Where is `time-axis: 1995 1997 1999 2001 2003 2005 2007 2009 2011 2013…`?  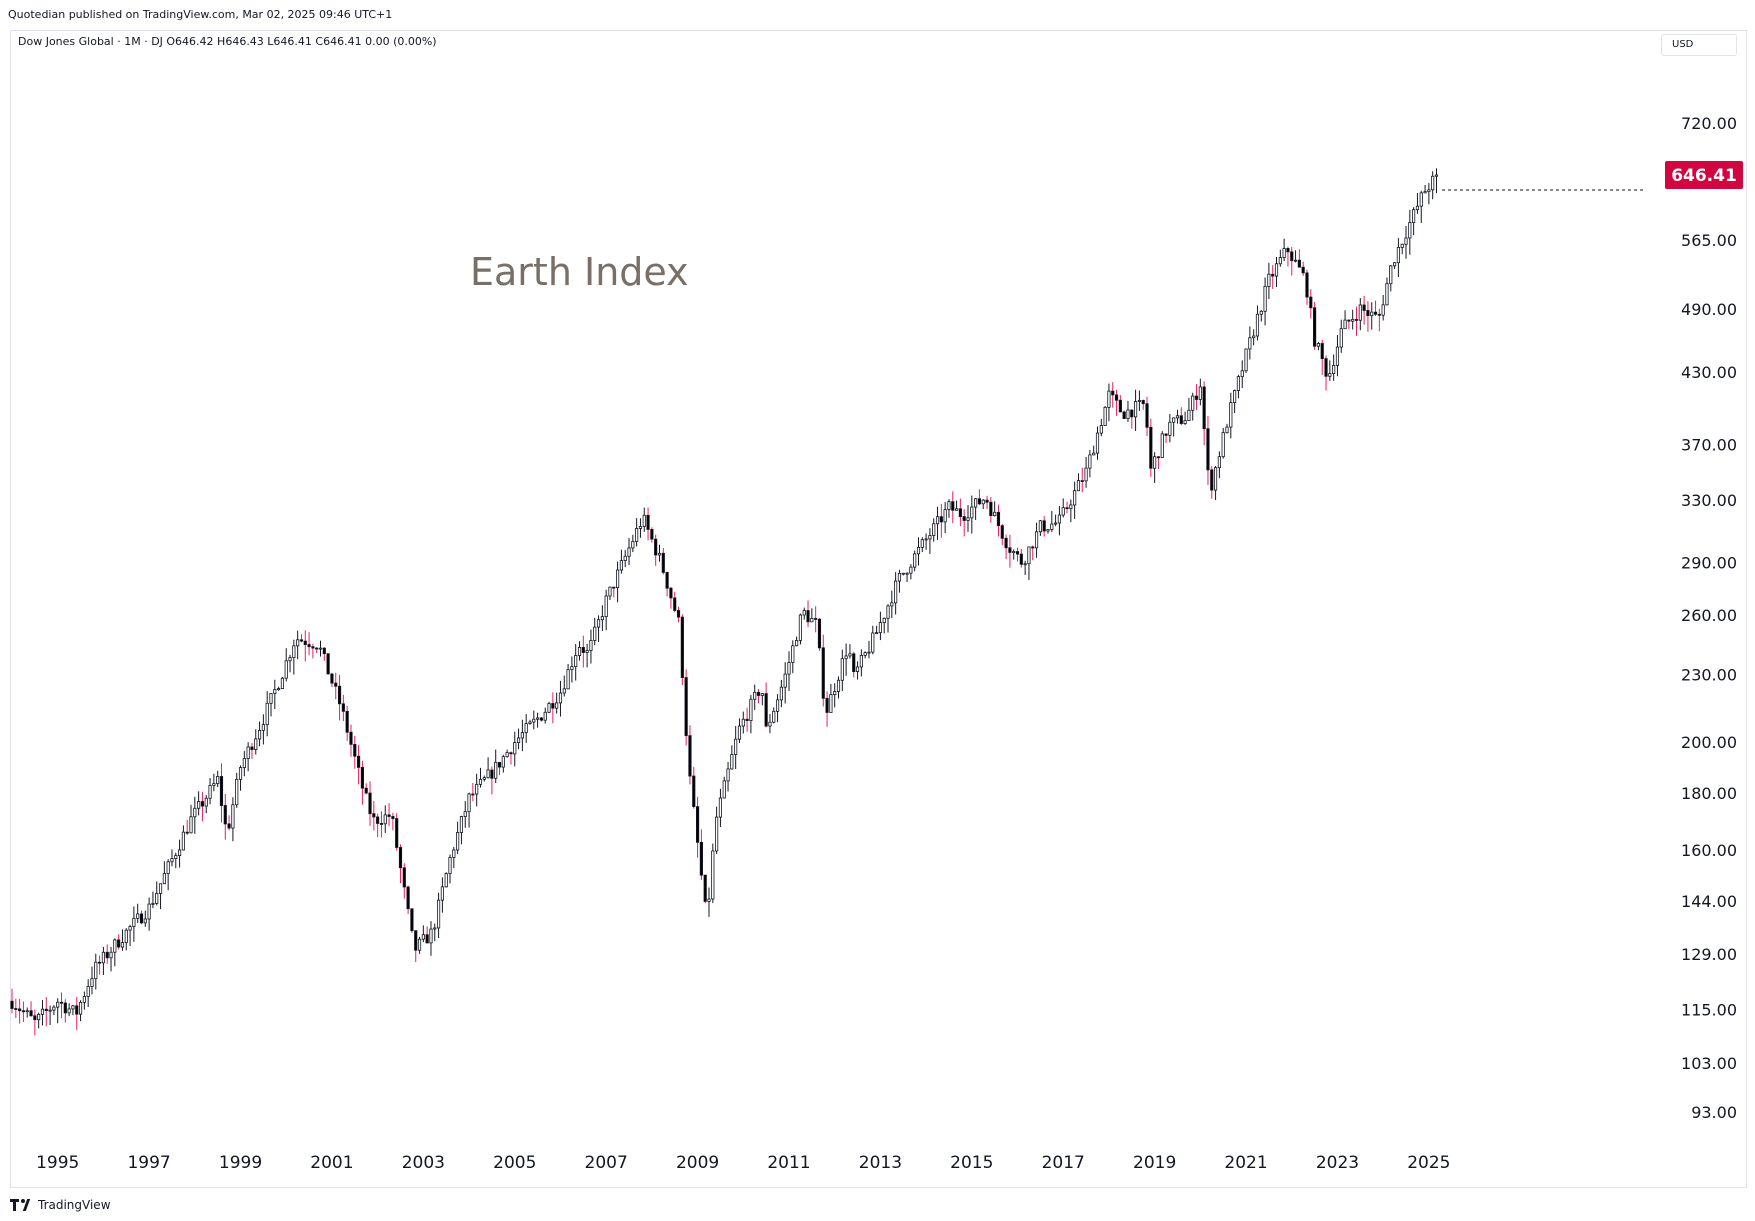 time-axis: 1995 1997 1999 2001 2003 2005 2007 2009 2011 2013… is located at coordinates (743, 1163).